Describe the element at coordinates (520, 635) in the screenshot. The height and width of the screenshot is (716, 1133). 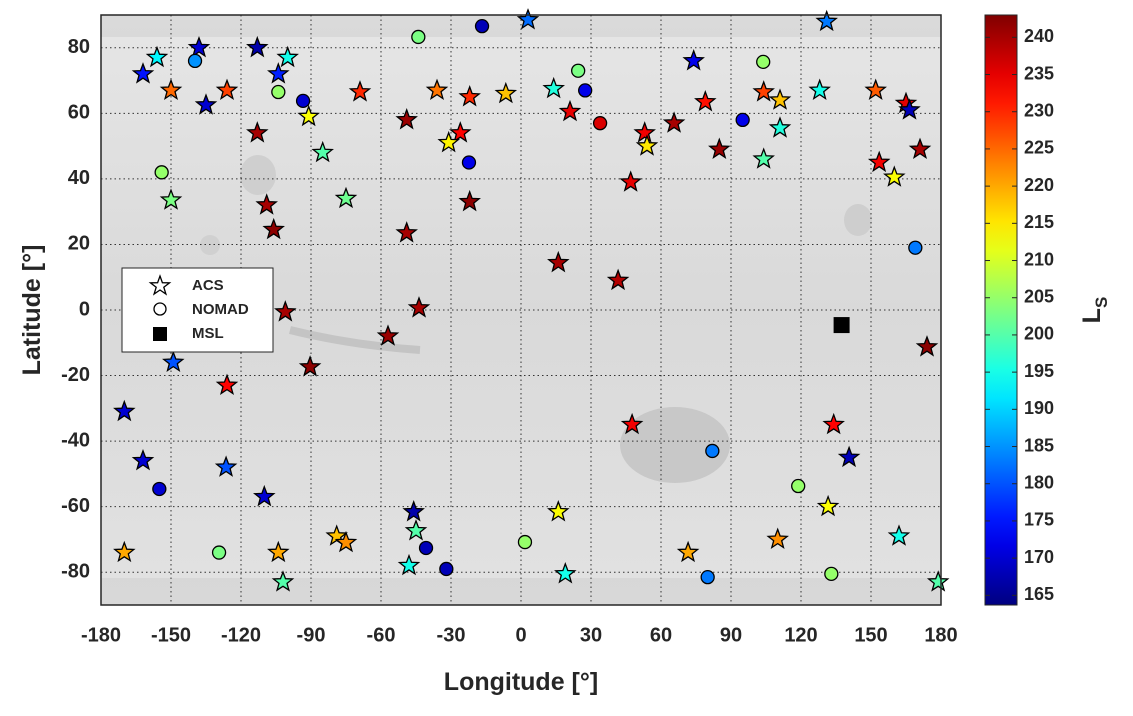
I see `x-tick-label: 0` at that location.